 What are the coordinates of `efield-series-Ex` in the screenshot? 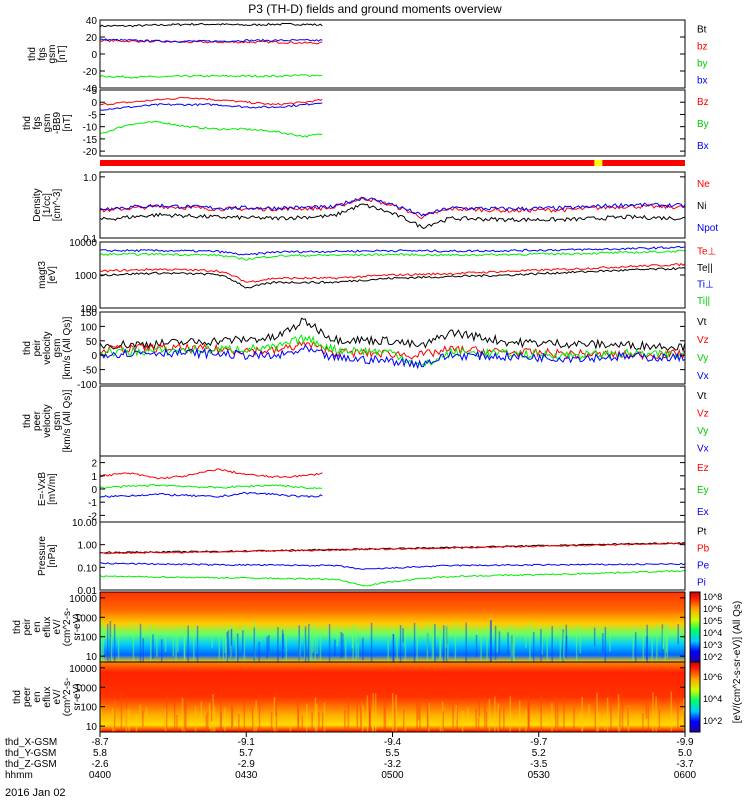 It's located at (211, 495).